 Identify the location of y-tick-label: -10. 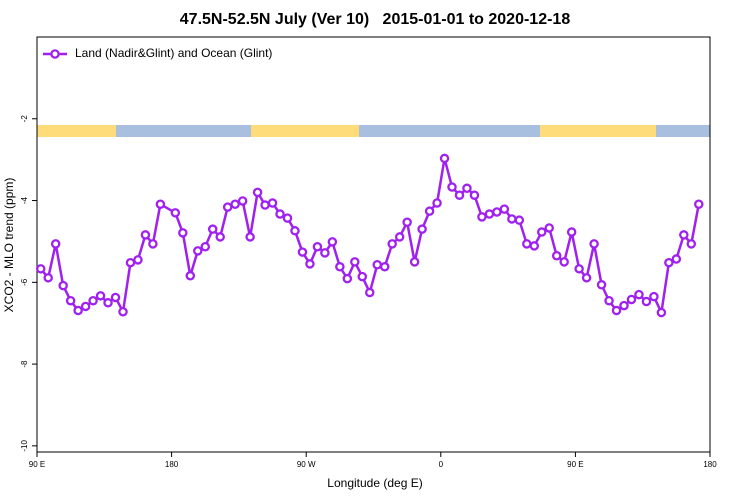
(24, 446).